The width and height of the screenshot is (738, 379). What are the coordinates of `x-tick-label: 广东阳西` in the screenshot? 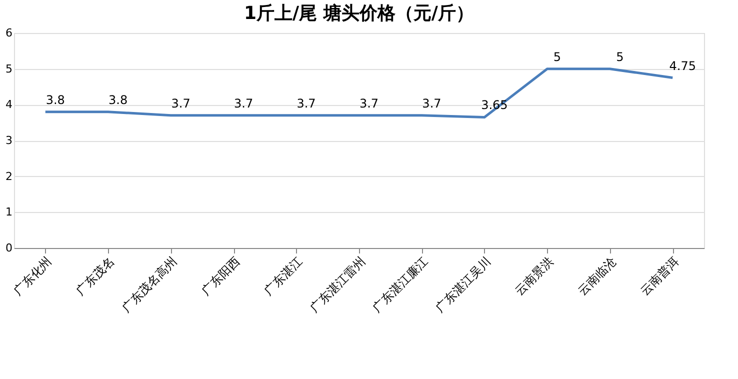 It's located at (220, 276).